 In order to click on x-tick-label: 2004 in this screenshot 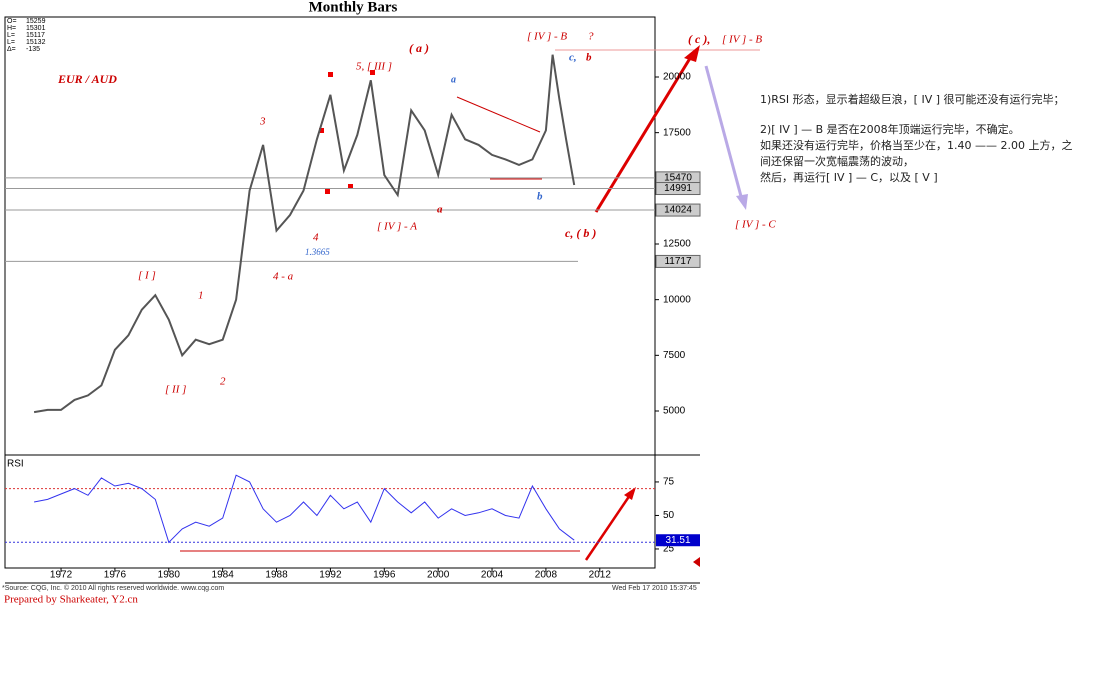, I will do `click(492, 575)`.